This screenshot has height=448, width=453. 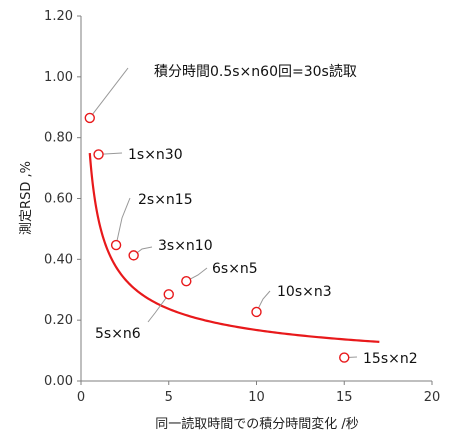 What do you see at coordinates (58, 77) in the screenshot?
I see `y-tick-label: 1.00` at bounding box center [58, 77].